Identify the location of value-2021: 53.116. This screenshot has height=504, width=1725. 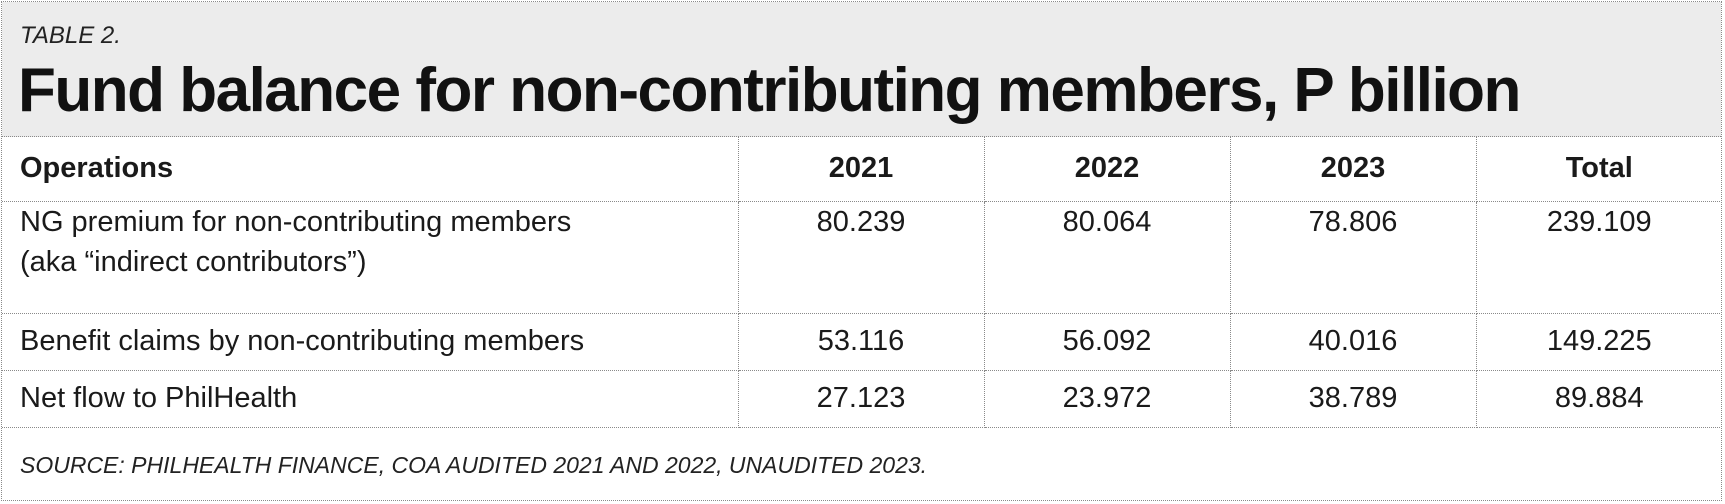
(861, 342).